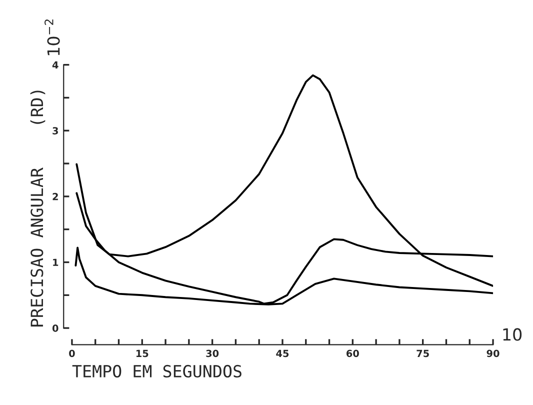 The image size is (533, 405). Describe the element at coordinates (72, 354) in the screenshot. I see `x-tick-label: 0` at that location.